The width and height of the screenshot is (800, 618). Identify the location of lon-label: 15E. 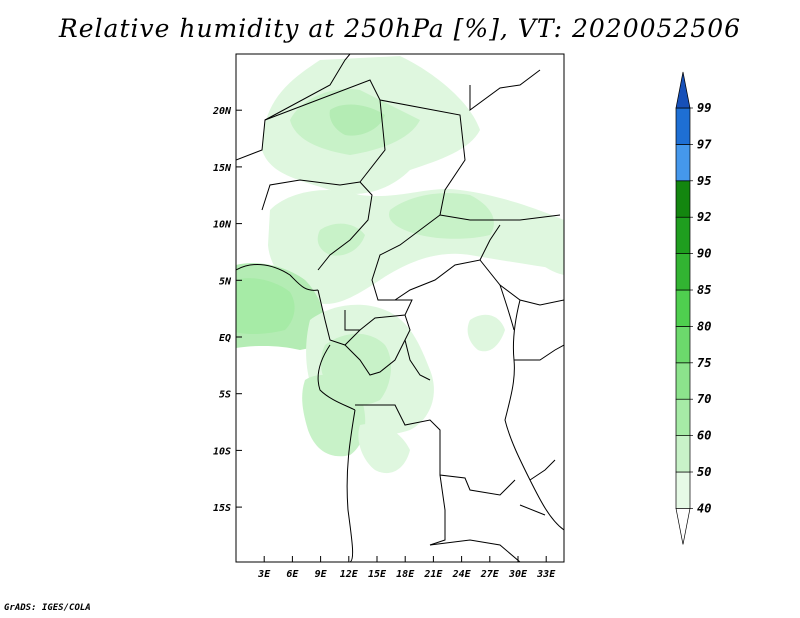
(377, 574).